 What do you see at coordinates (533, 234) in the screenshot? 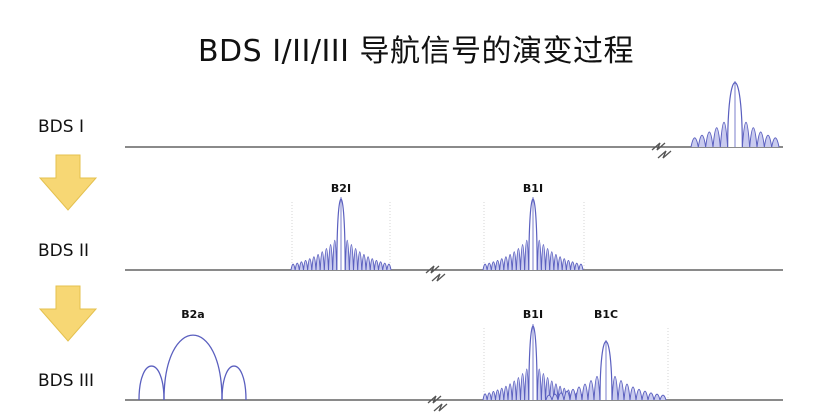
I see `spectrum-b1i` at bounding box center [533, 234].